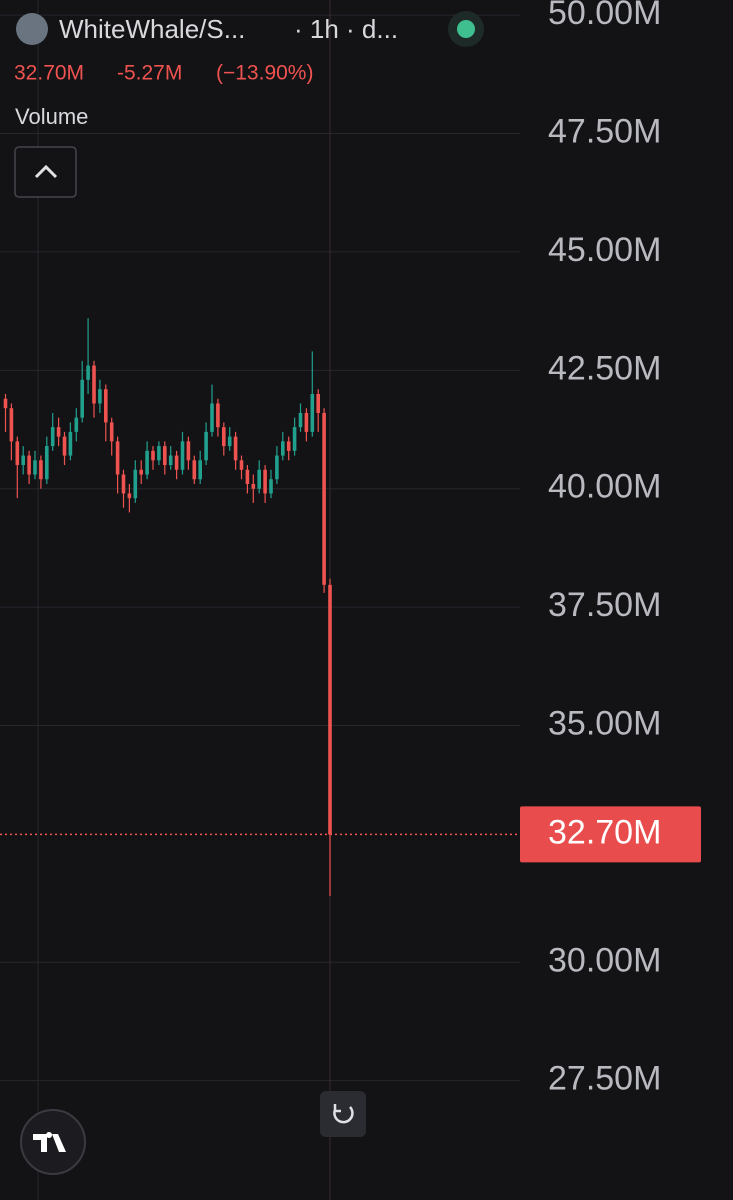 The image size is (733, 1200). Describe the element at coordinates (604, 487) in the screenshot. I see `y-tick-label: 40.00M` at that location.